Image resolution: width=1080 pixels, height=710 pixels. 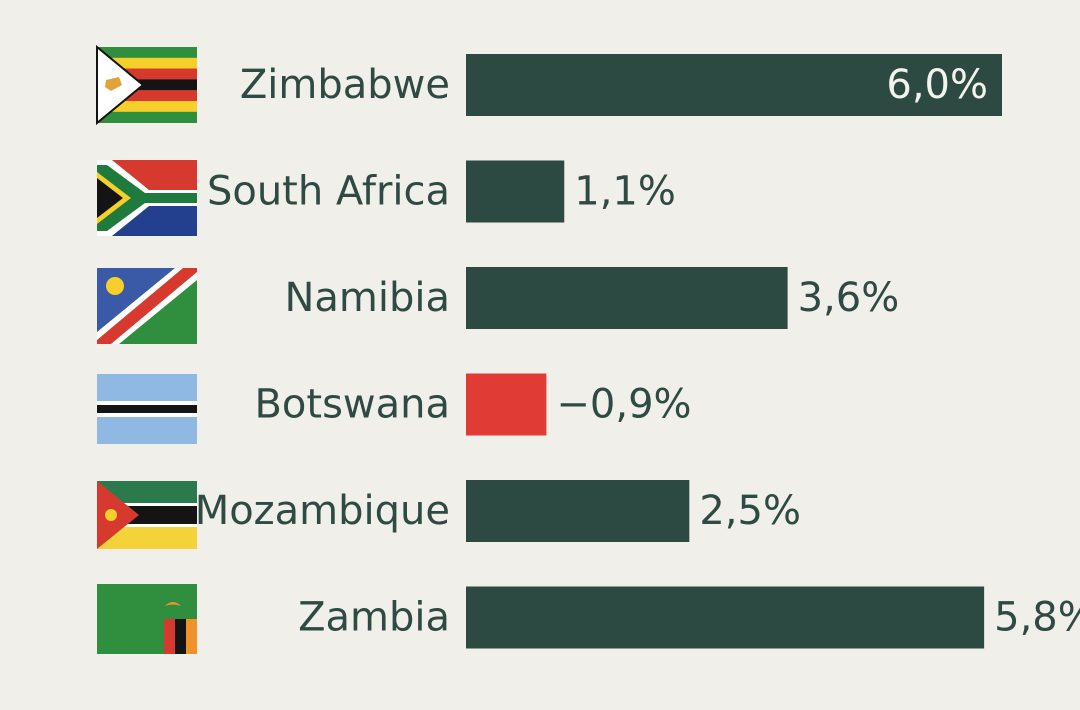 What do you see at coordinates (147, 409) in the screenshot?
I see `botswana-flag` at bounding box center [147, 409].